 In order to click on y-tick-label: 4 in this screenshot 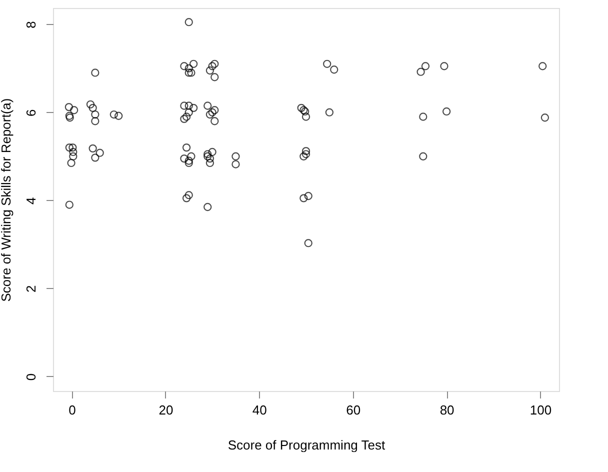, I will do `click(31, 200)`.